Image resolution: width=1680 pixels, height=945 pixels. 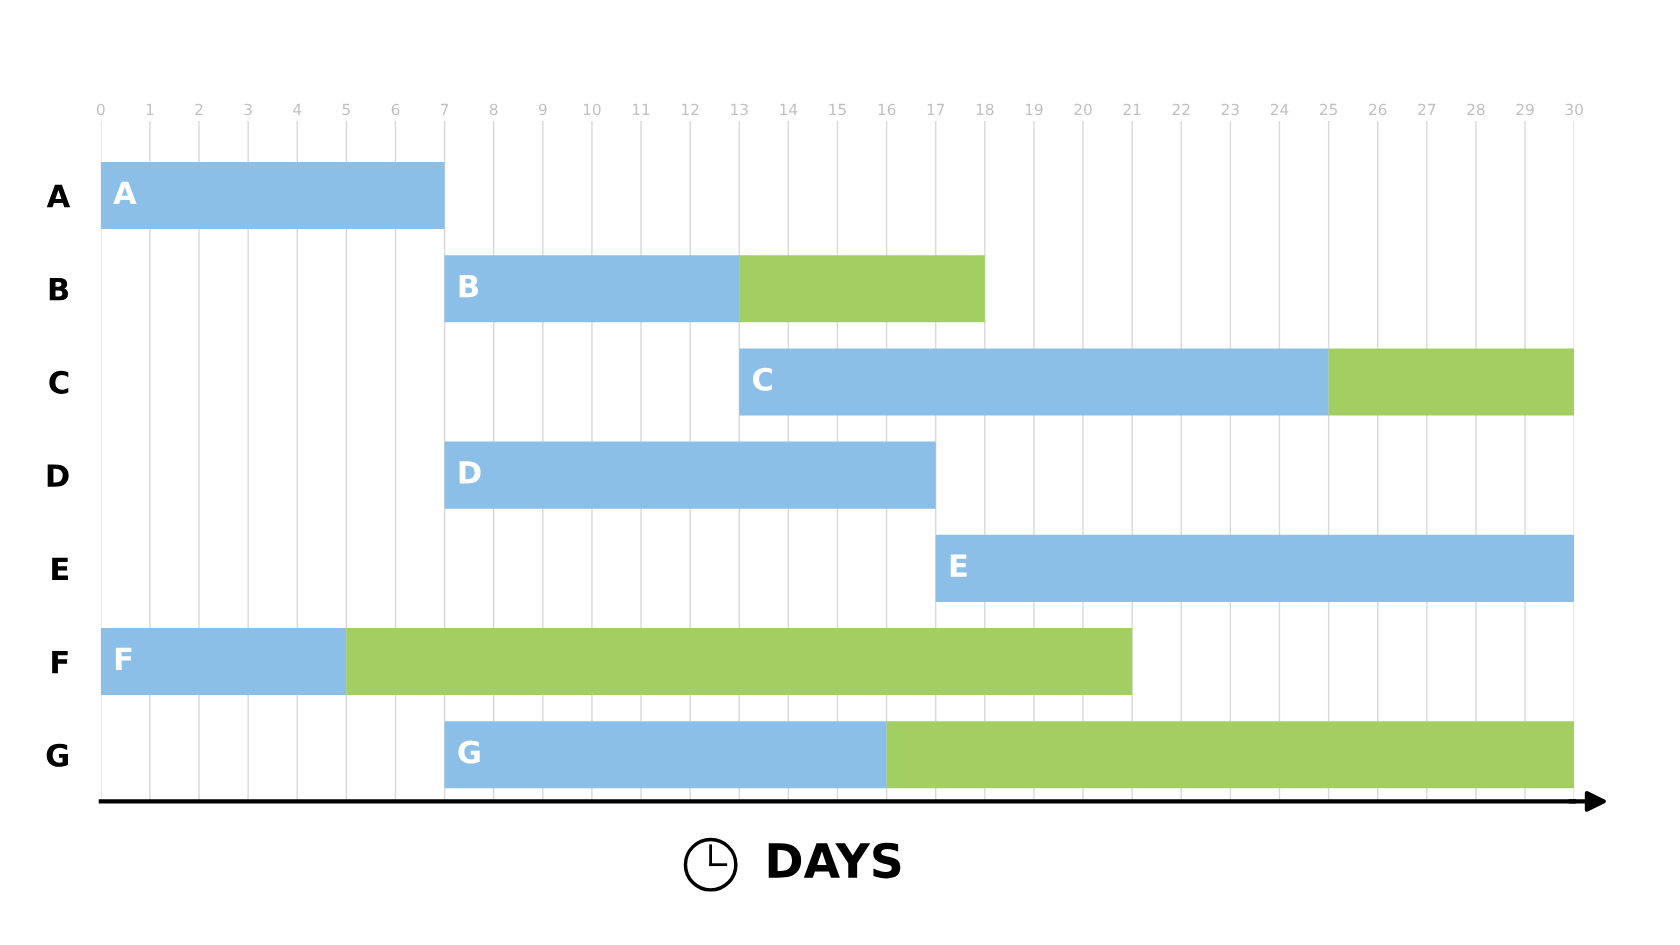 I want to click on annotation: D, so click(x=470, y=472).